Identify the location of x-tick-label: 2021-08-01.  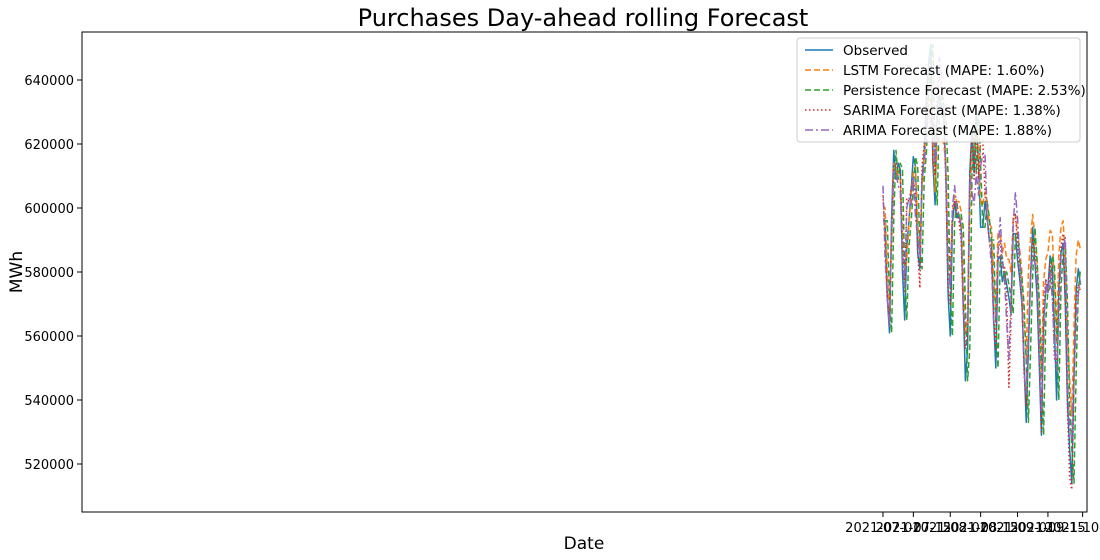
(950, 528).